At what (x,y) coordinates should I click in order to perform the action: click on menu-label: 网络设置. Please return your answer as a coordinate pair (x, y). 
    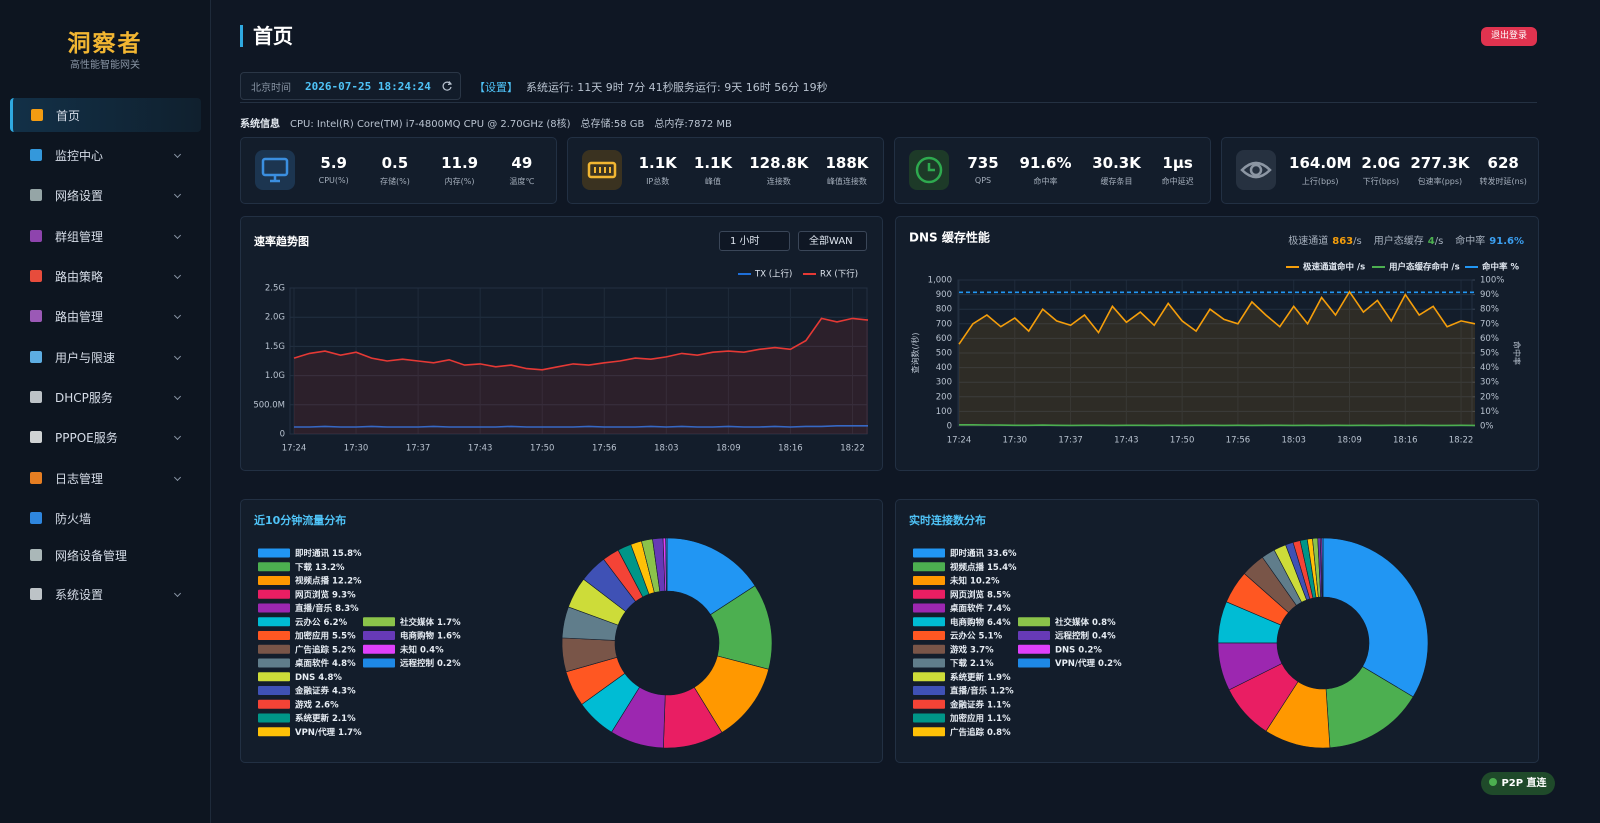
    Looking at the image, I should click on (79, 195).